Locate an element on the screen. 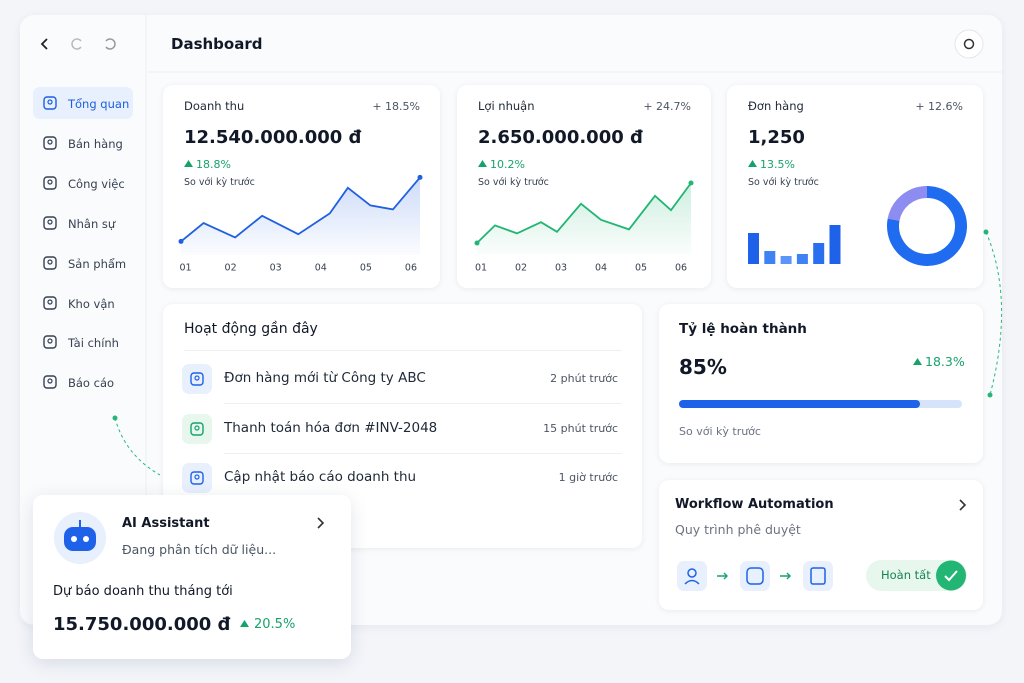 The width and height of the screenshot is (1024, 683). connector is located at coordinates (994, 313).